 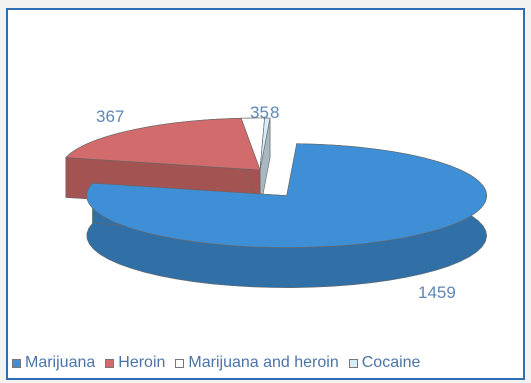 What do you see at coordinates (110, 116) in the screenshot?
I see `data-label-heroin: 367` at bounding box center [110, 116].